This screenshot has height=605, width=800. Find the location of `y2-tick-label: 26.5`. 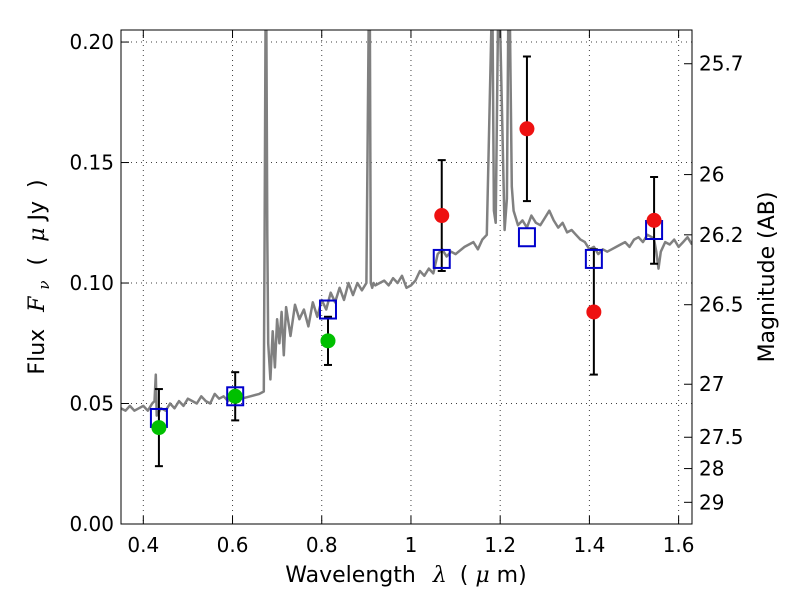

y2-tick-label: 26.5 is located at coordinates (721, 305).